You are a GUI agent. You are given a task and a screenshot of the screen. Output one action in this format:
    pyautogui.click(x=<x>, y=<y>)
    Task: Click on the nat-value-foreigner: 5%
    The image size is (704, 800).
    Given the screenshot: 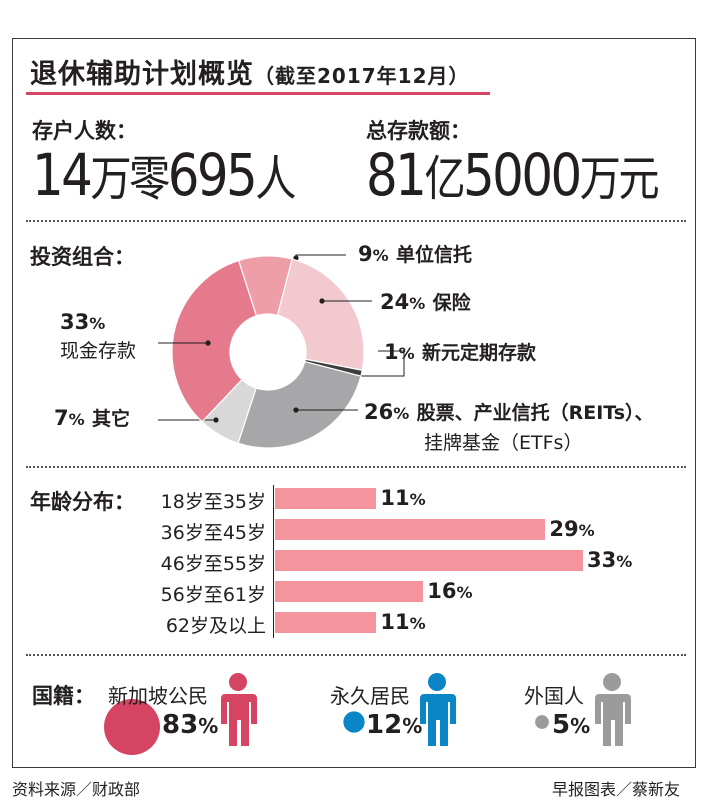 What is the action you would take?
    pyautogui.click(x=571, y=725)
    